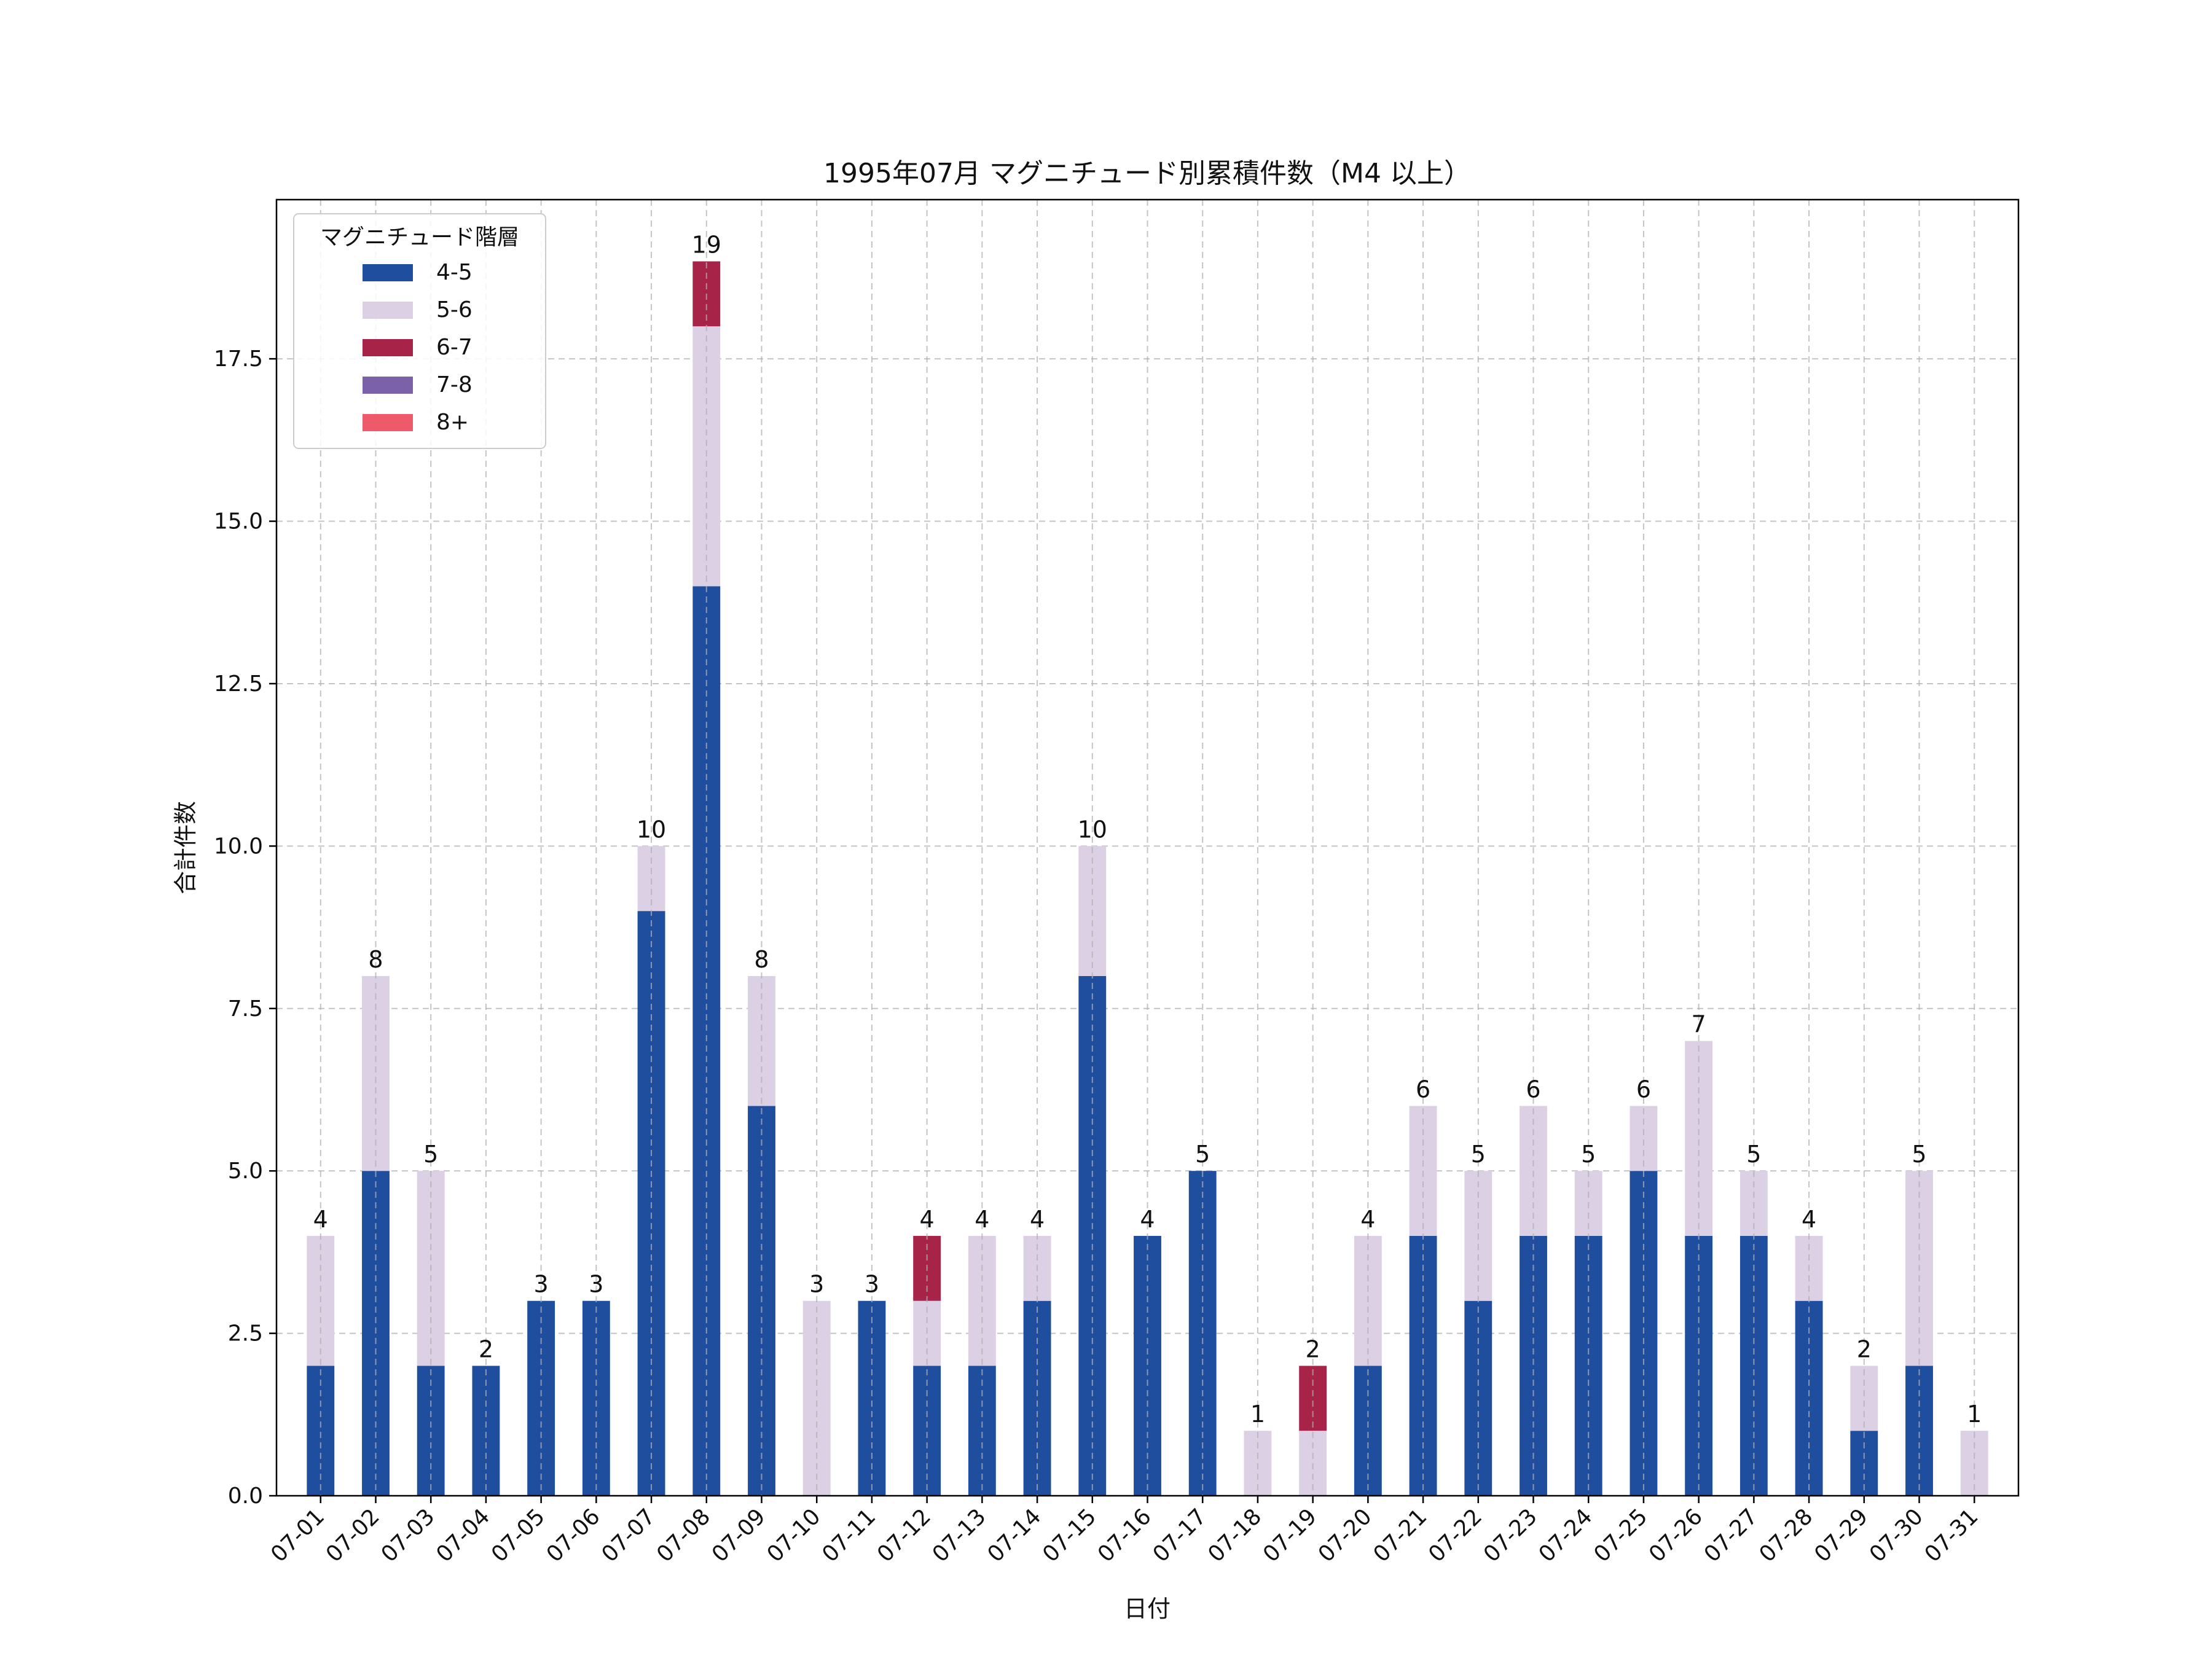 The image size is (2212, 1661). I want to click on legend-label: 8+, so click(452, 422).